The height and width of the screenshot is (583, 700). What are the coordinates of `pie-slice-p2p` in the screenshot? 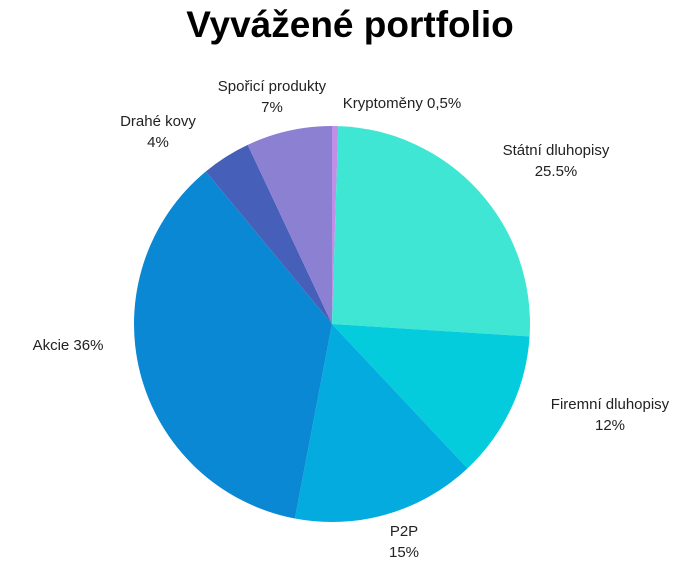 It's located at (381, 423).